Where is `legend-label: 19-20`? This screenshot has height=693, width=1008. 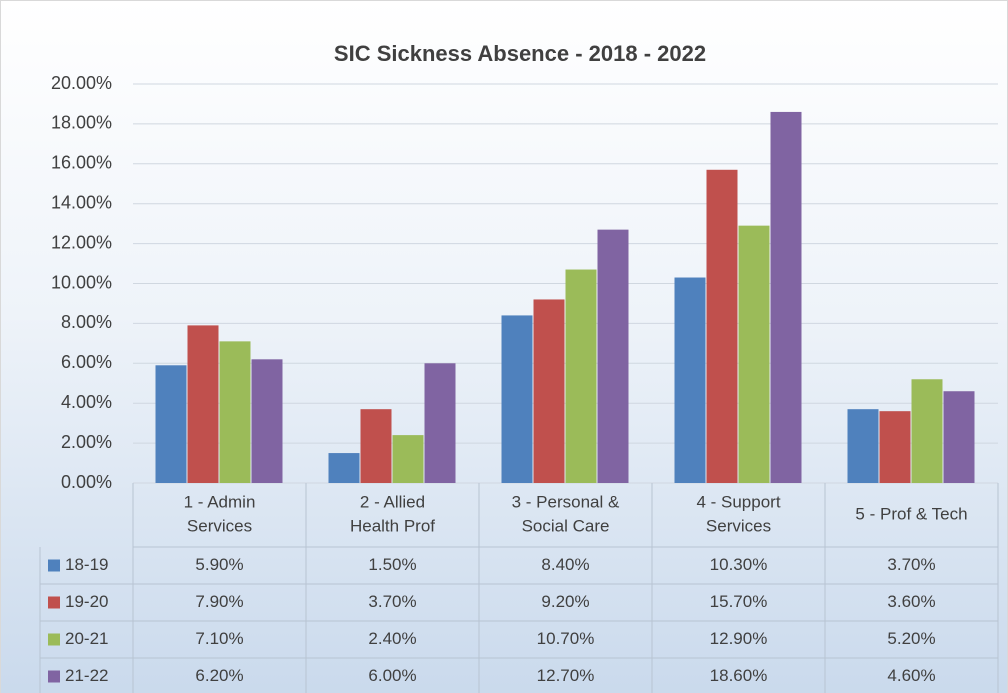
legend-label: 19-20 is located at coordinates (86, 601).